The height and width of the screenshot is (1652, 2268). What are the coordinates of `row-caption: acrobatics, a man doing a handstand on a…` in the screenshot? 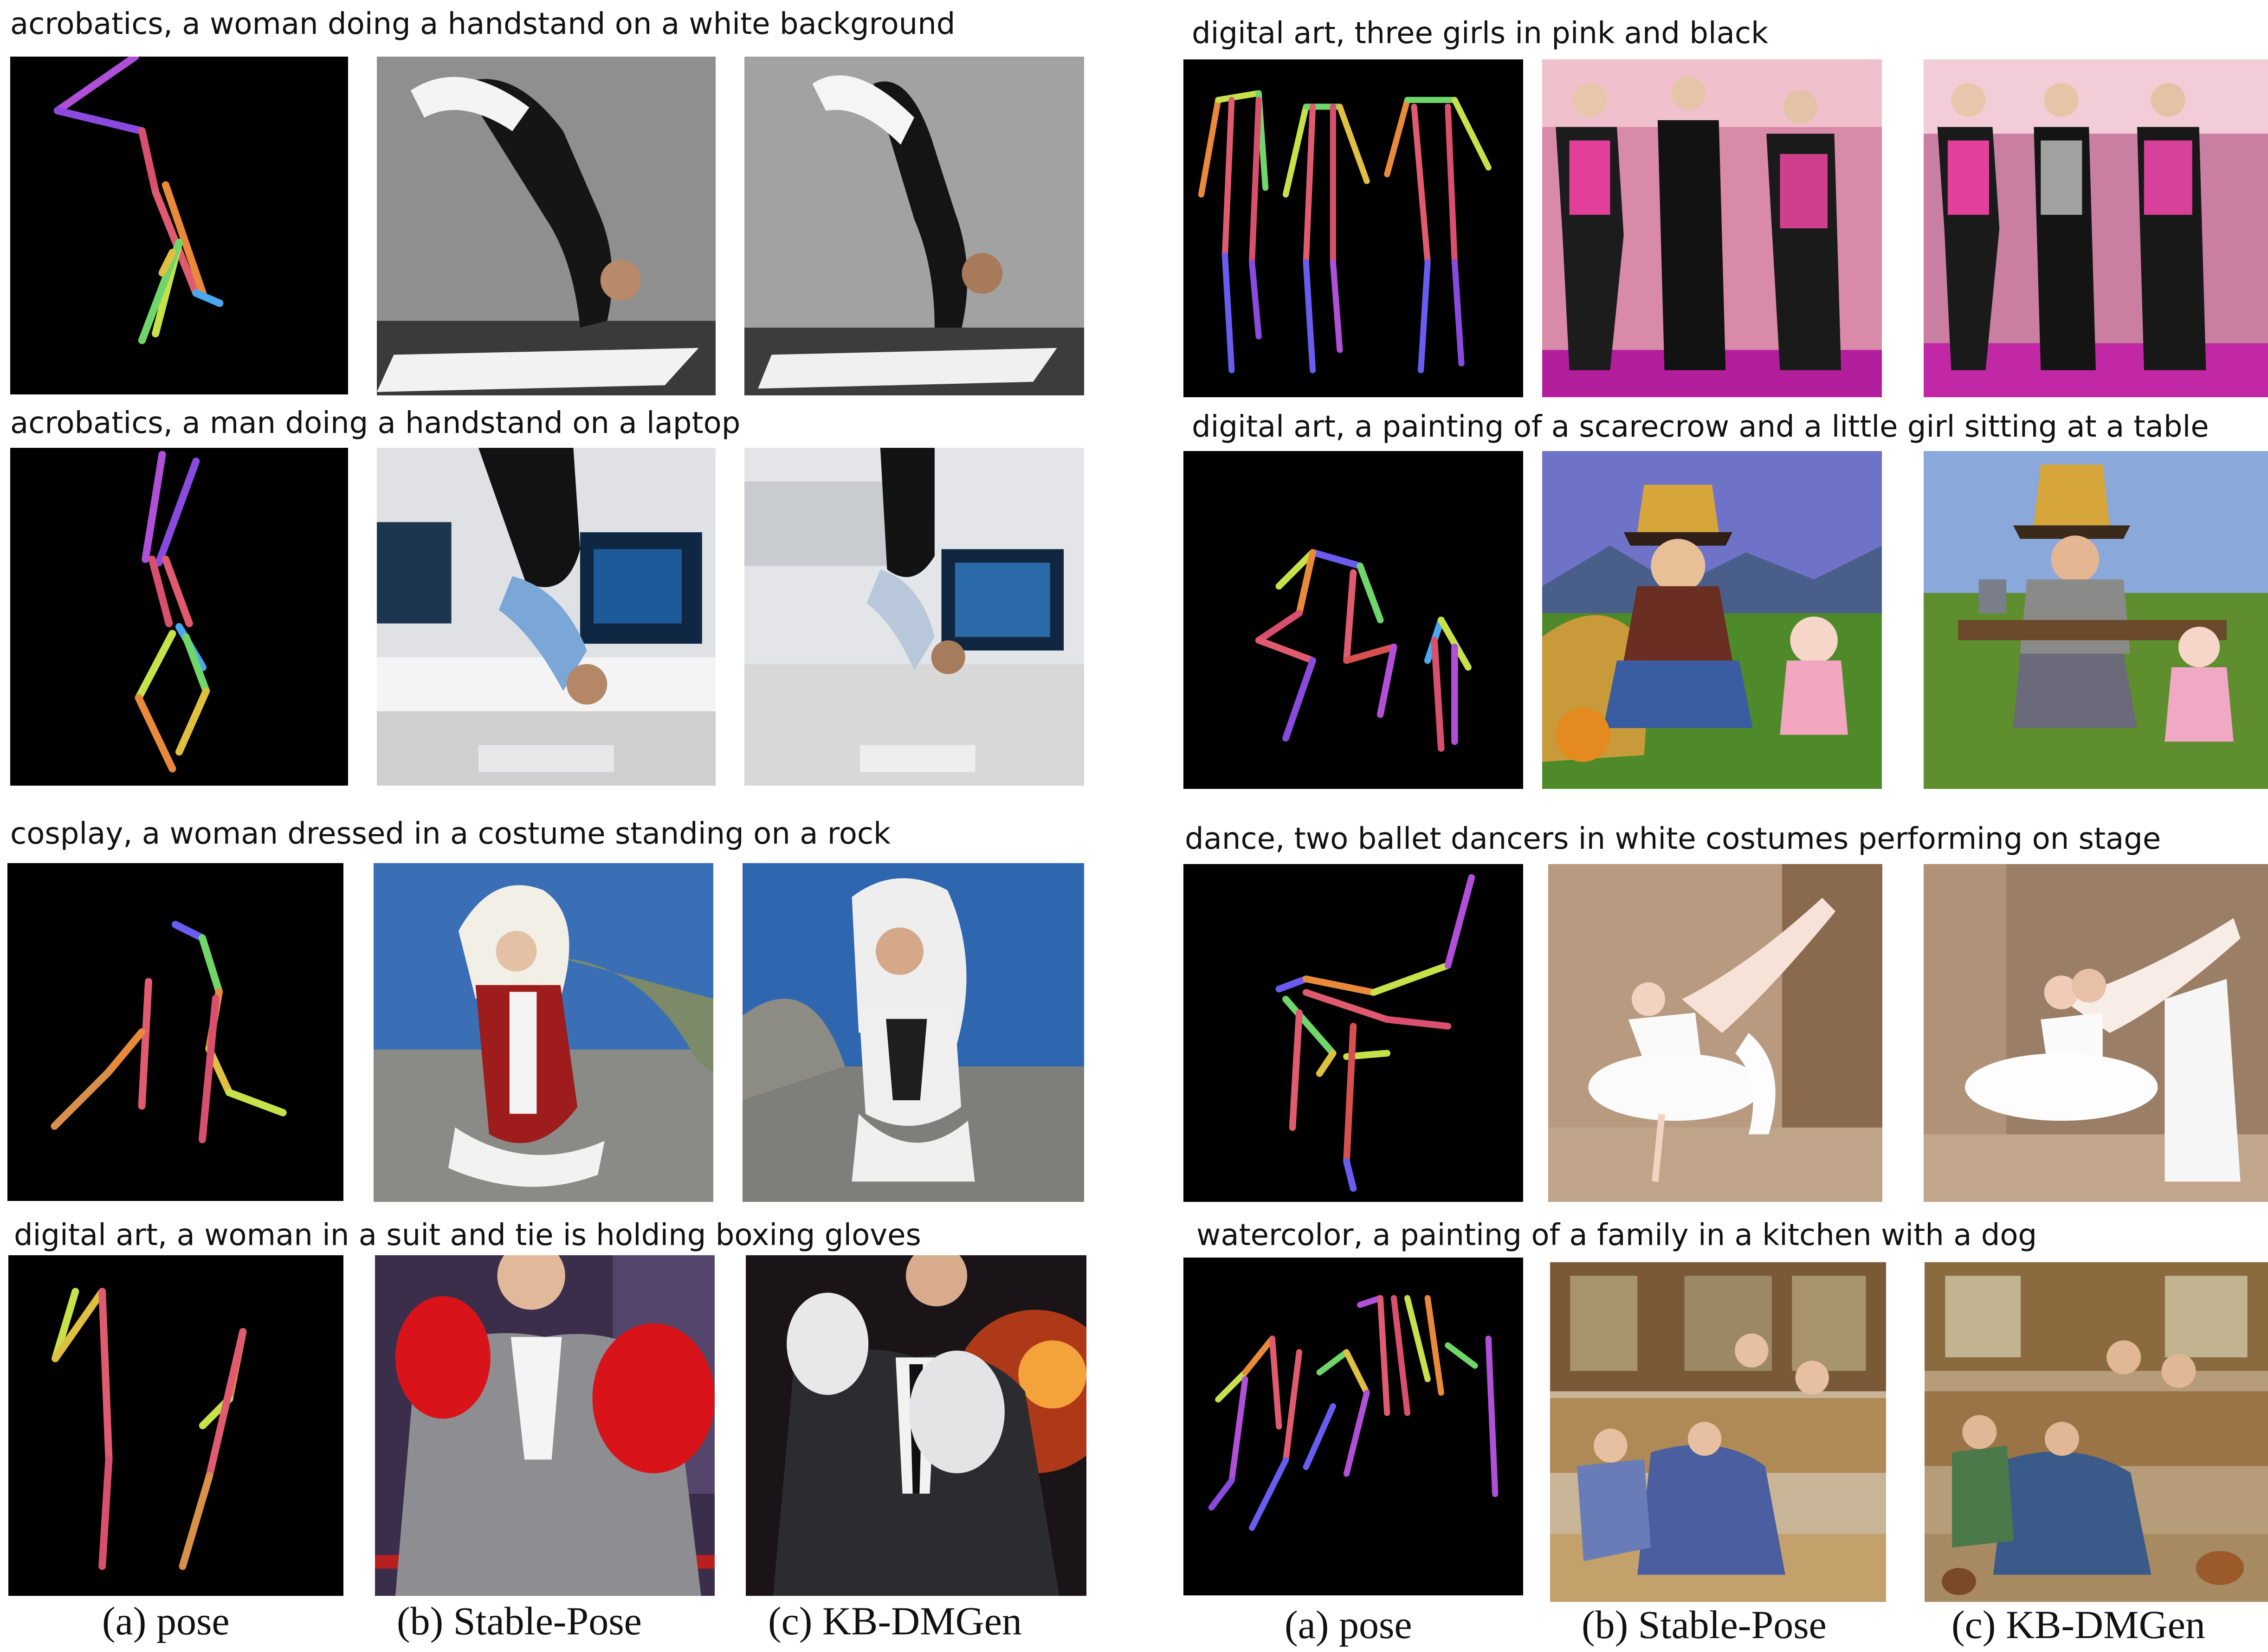 It's located at (375, 423).